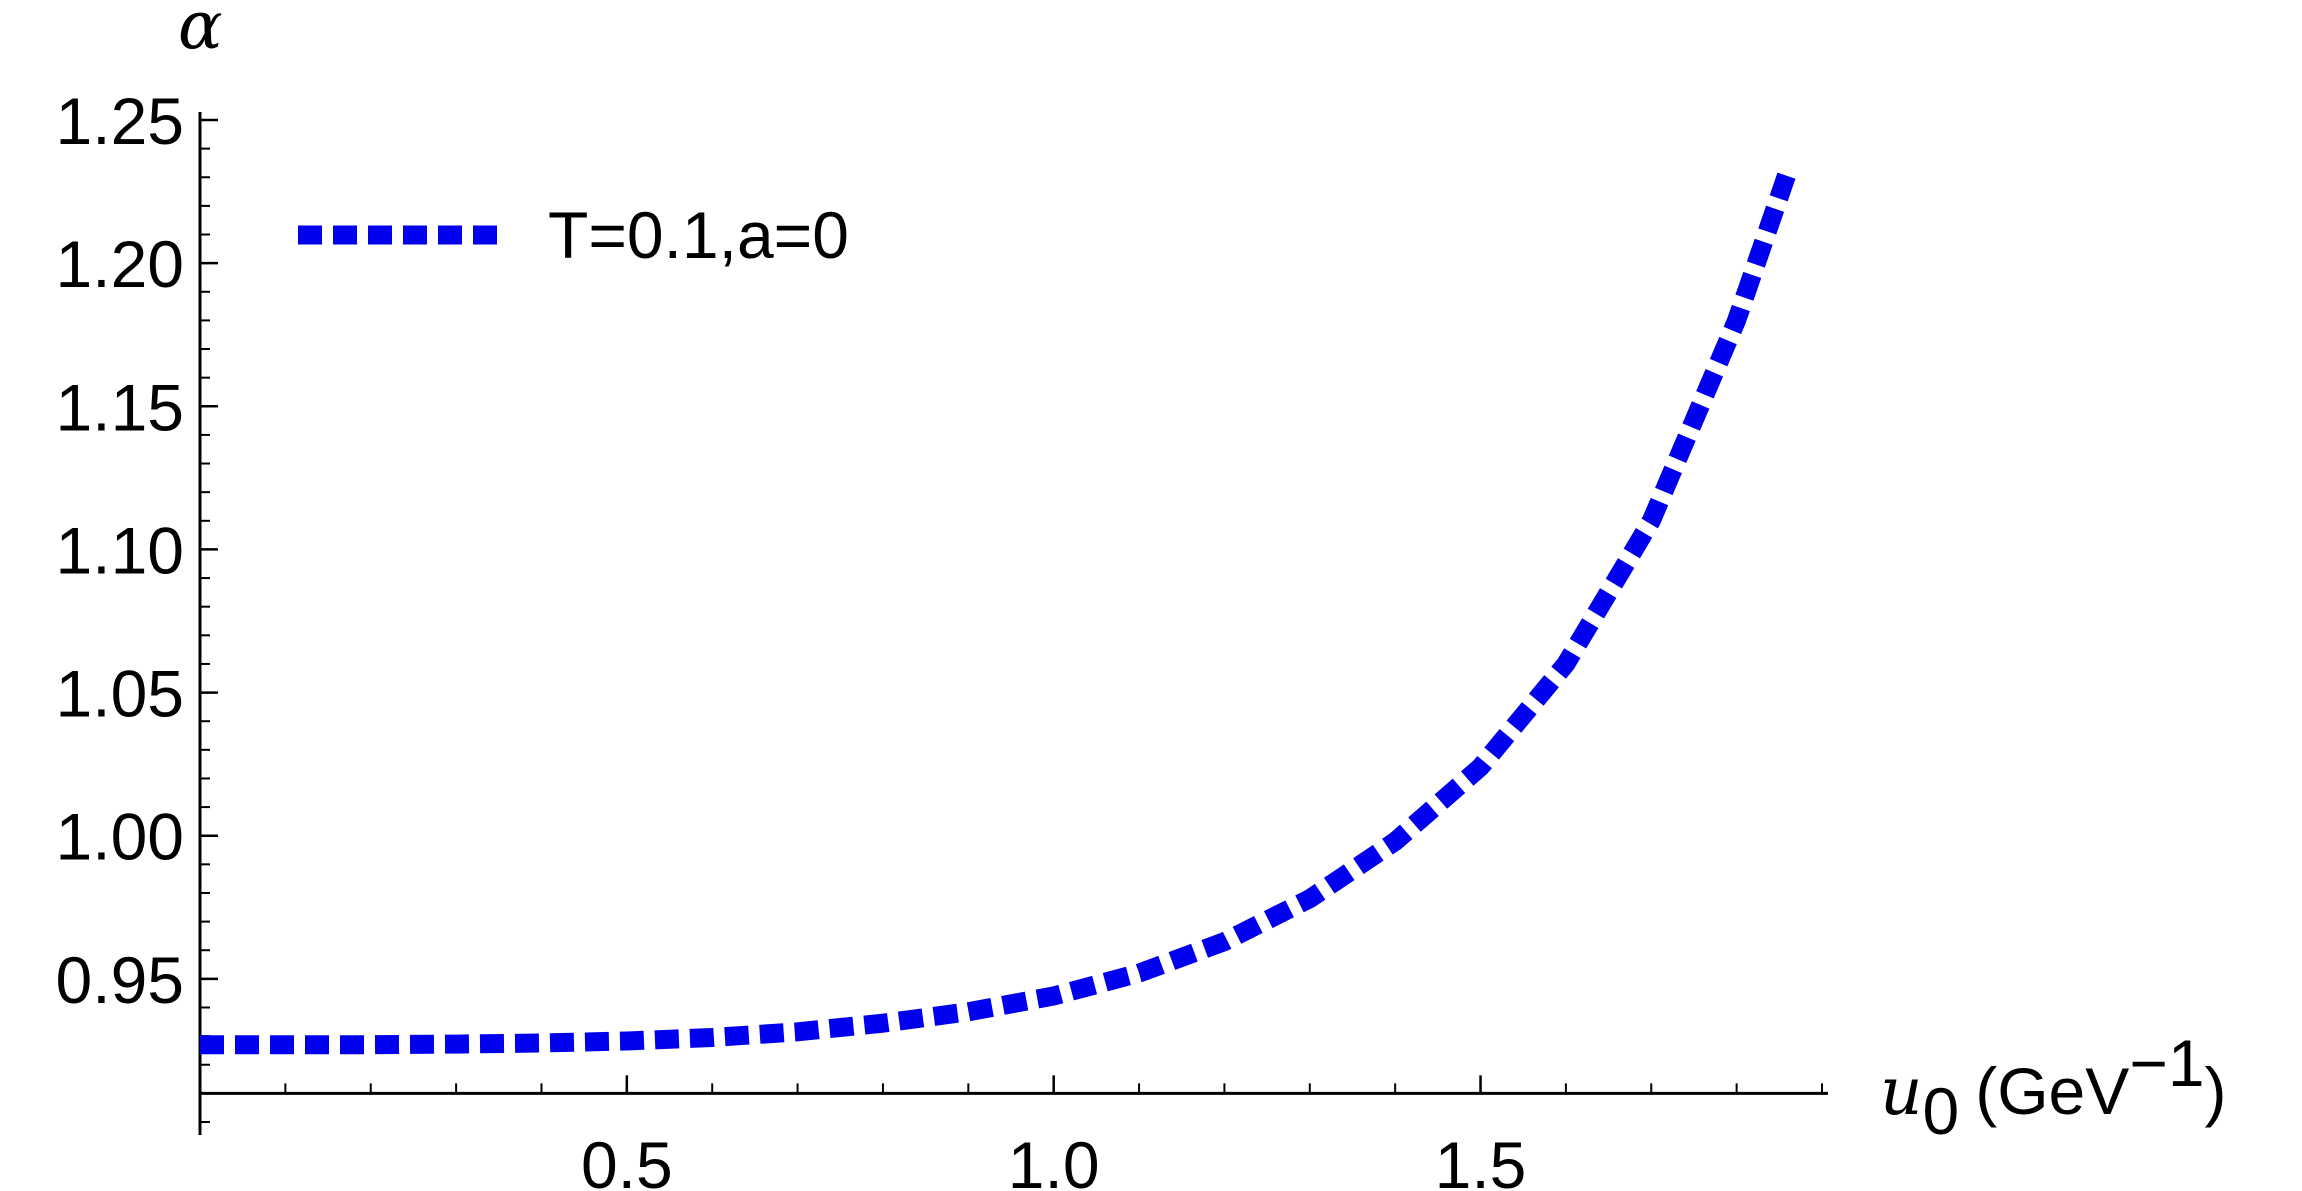 The image size is (2302, 1191). What do you see at coordinates (698, 235) in the screenshot?
I see `legend-label: T=0.1,a=0` at bounding box center [698, 235].